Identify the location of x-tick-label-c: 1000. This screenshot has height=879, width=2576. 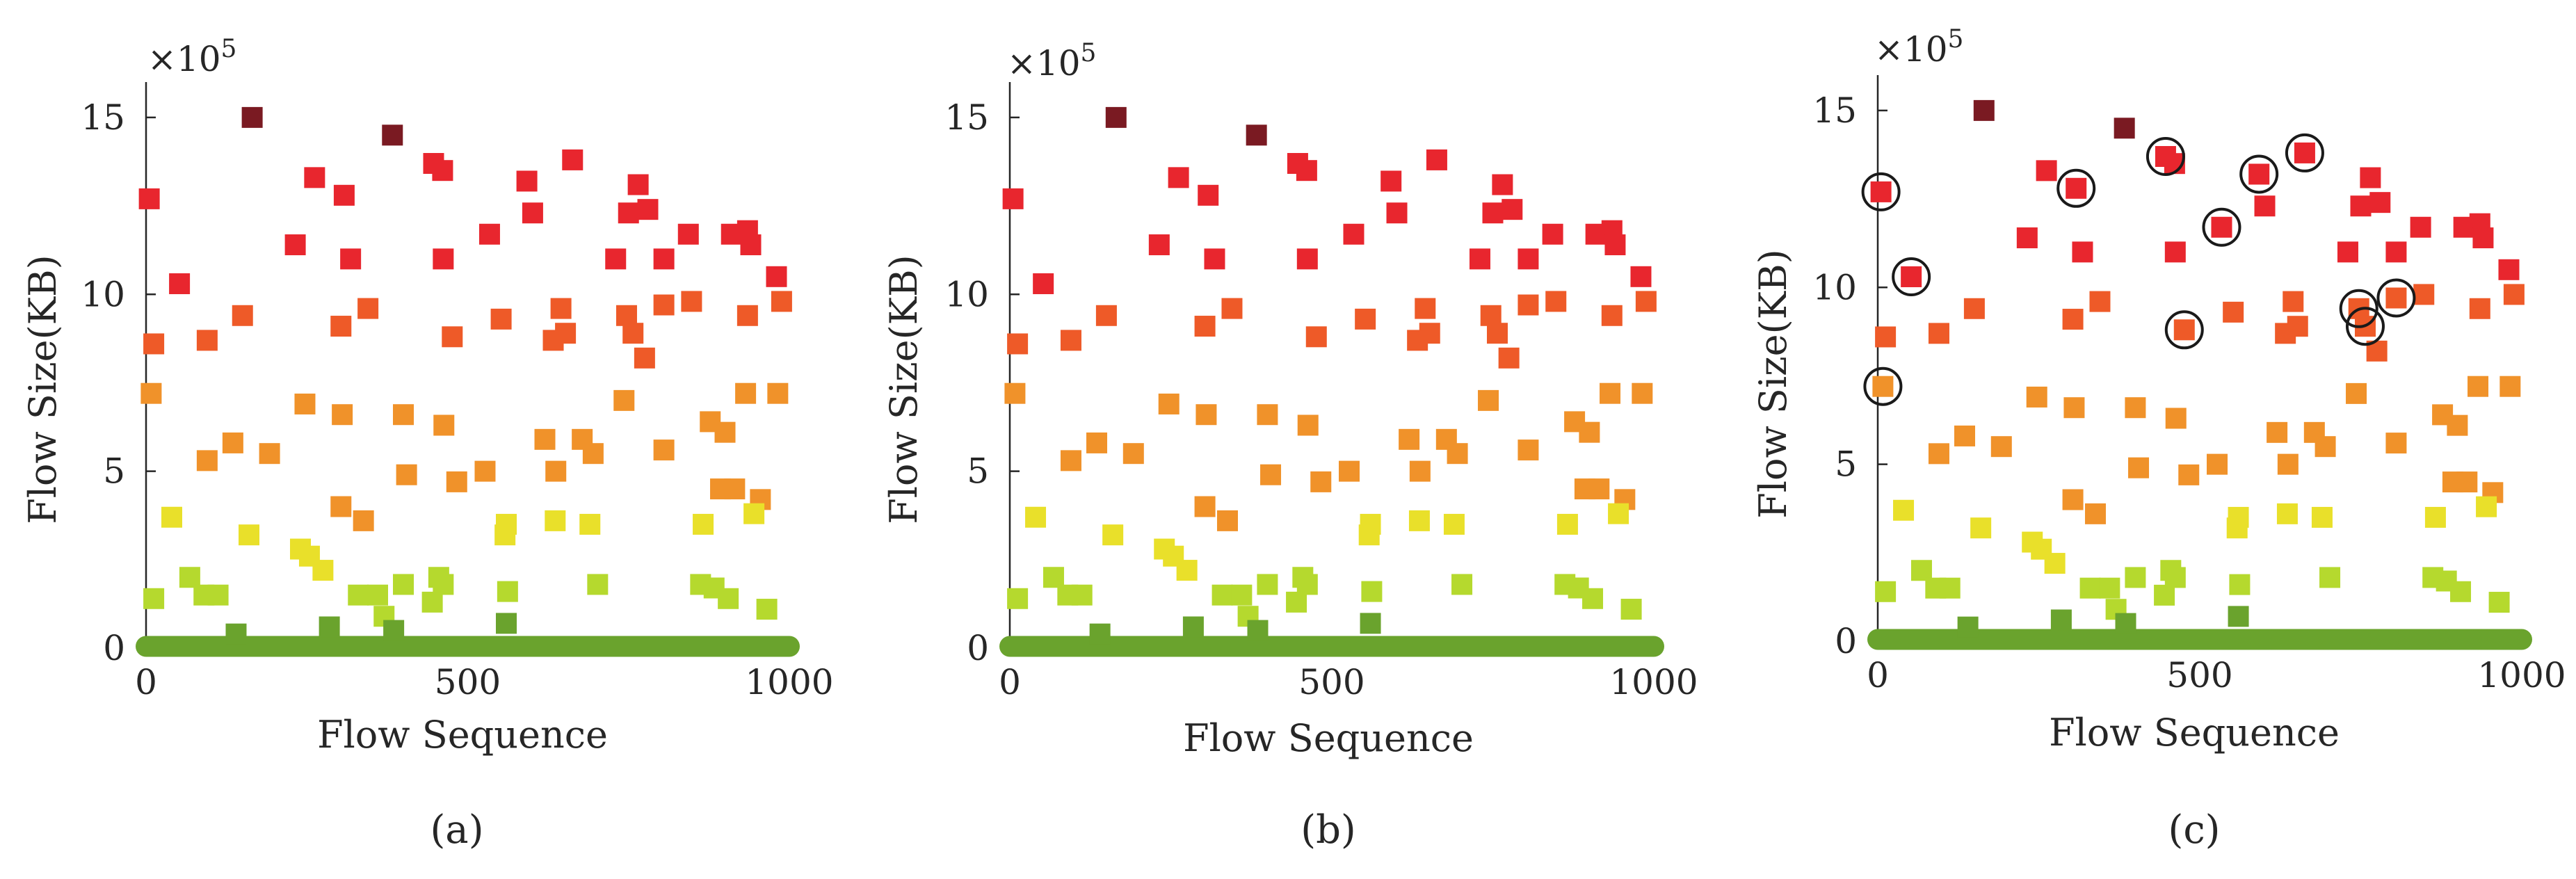
(2521, 675).